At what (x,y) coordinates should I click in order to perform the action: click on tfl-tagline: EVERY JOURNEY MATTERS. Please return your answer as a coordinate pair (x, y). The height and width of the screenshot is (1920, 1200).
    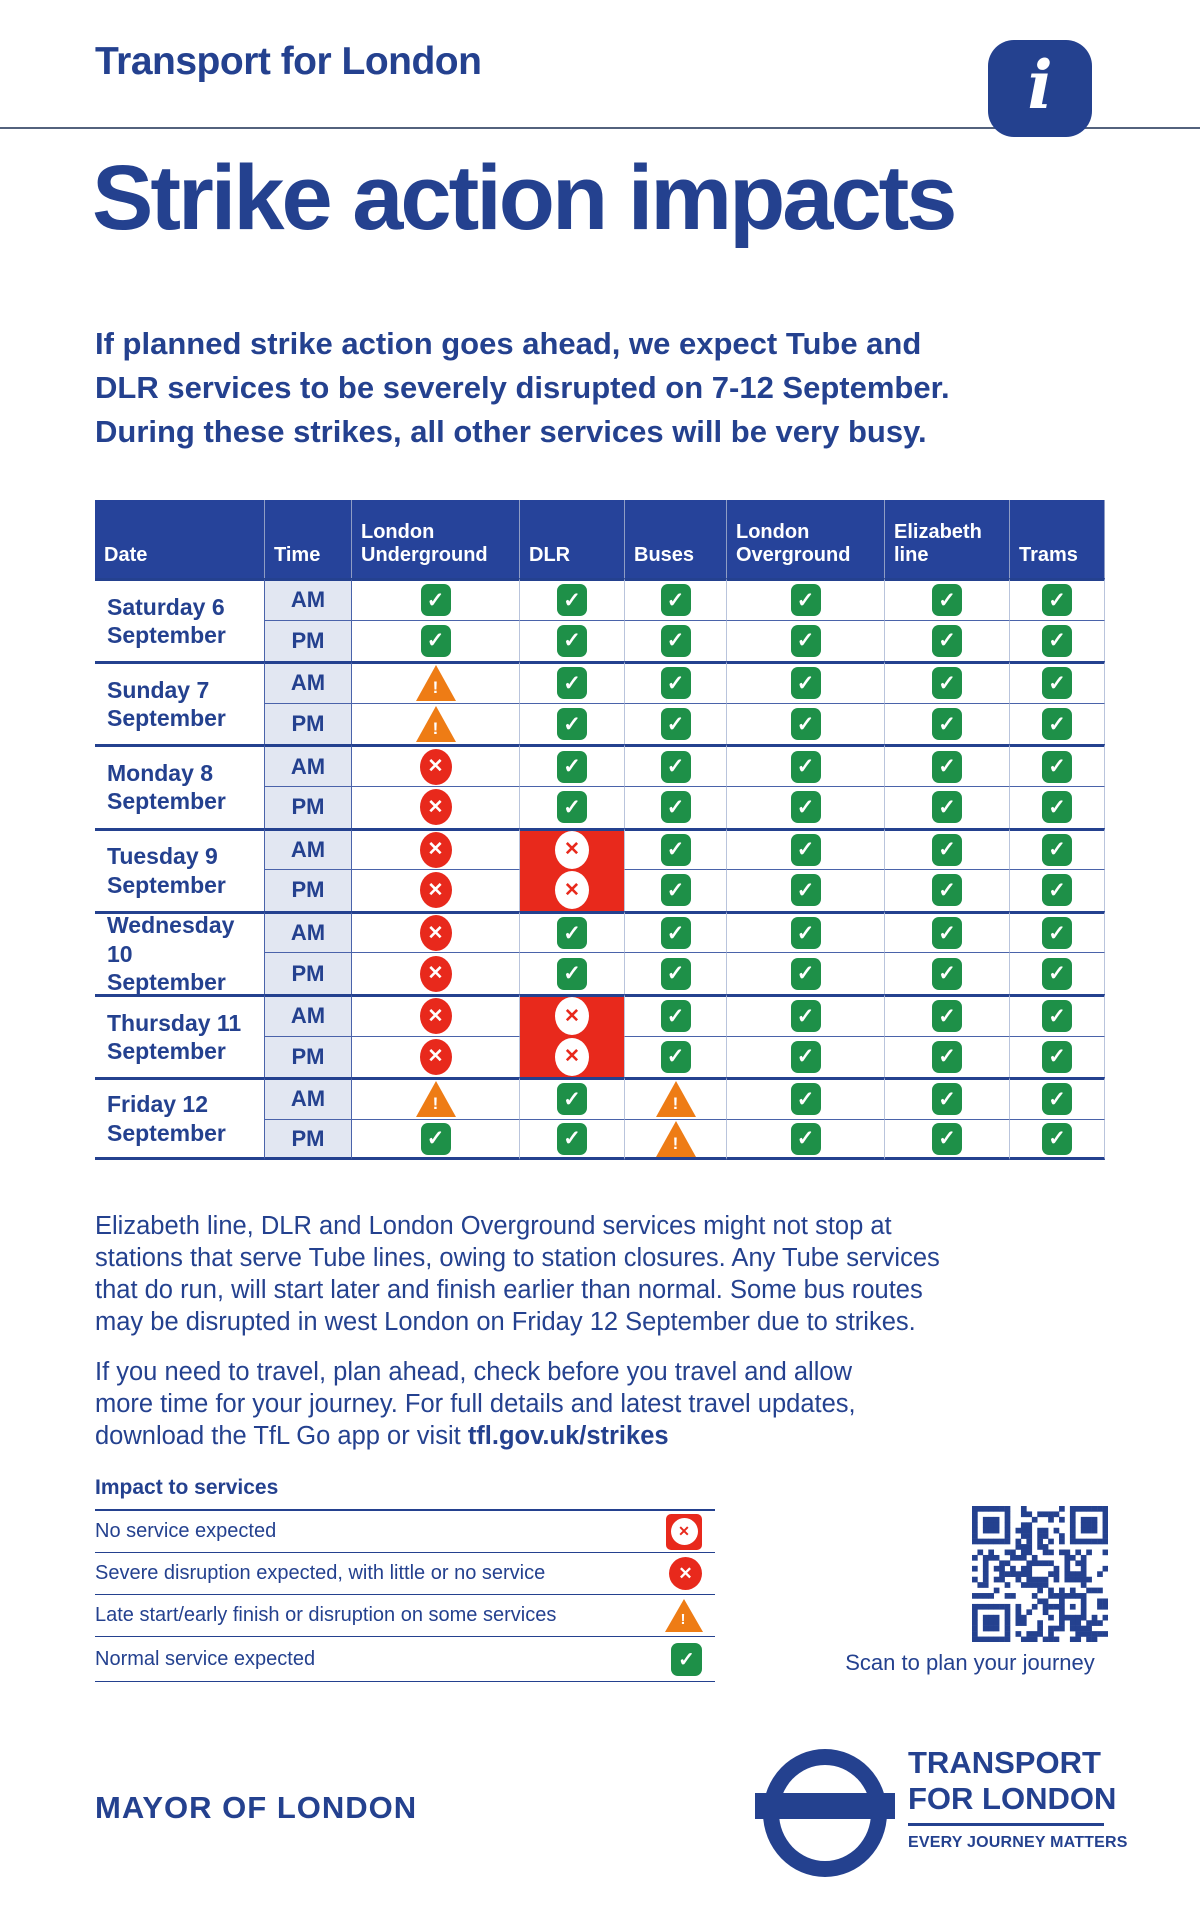
    Looking at the image, I should click on (1018, 1842).